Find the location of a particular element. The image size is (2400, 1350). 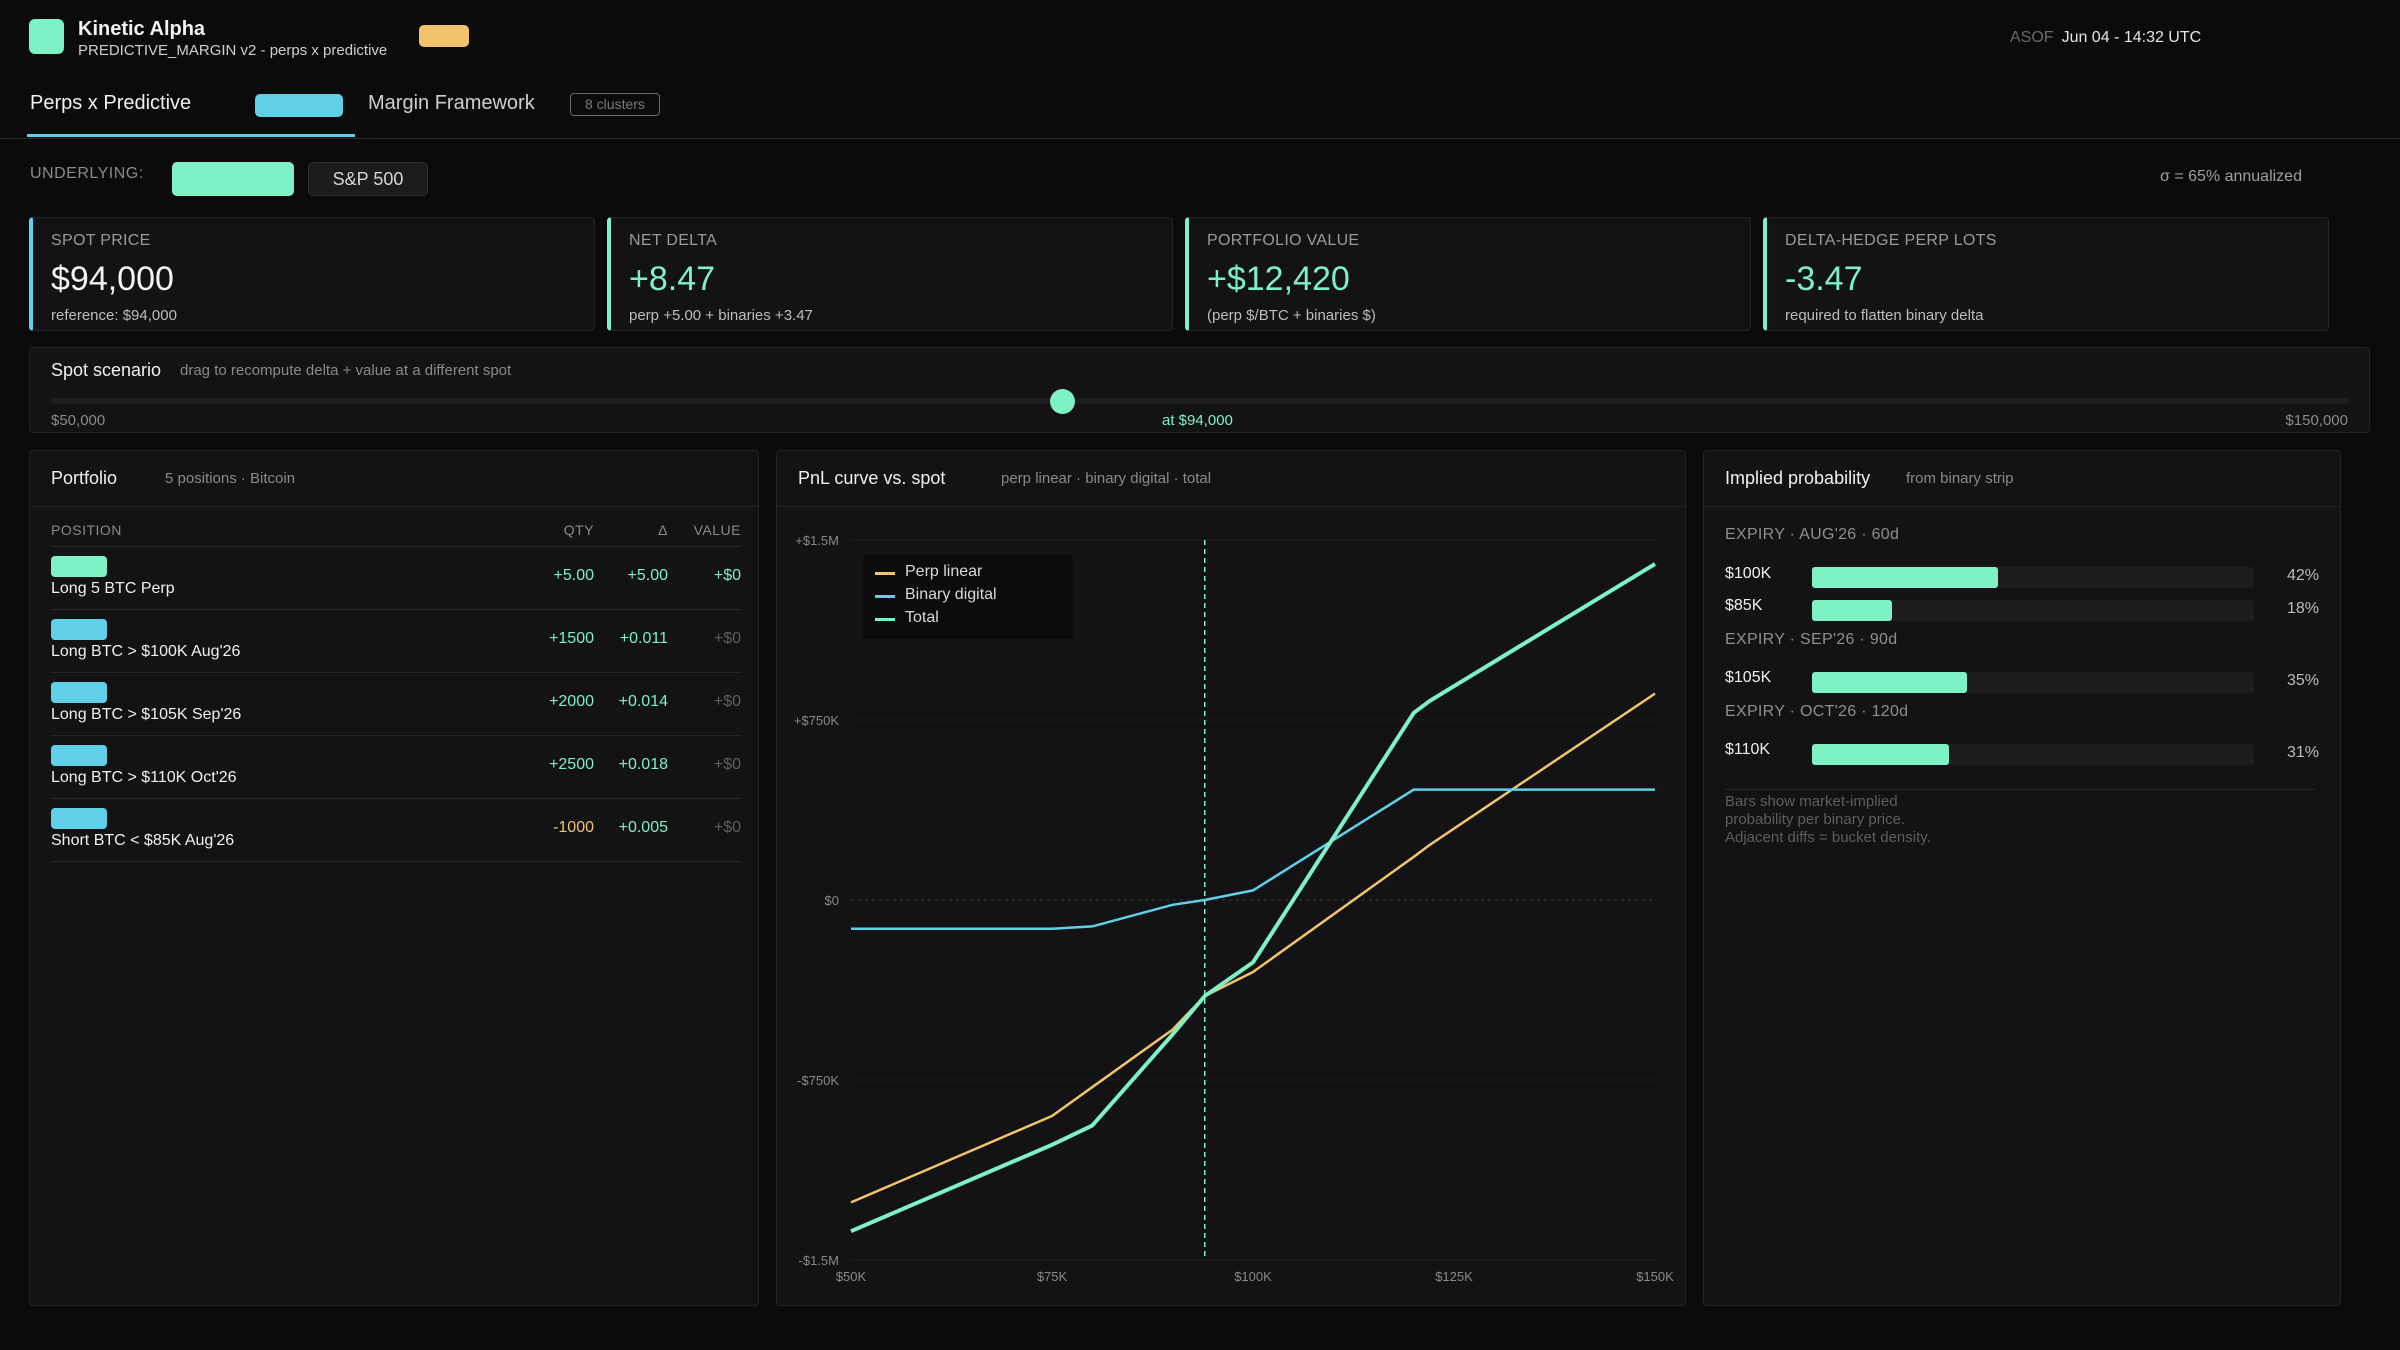

implied-title: Implied probability is located at coordinates (1798, 478).